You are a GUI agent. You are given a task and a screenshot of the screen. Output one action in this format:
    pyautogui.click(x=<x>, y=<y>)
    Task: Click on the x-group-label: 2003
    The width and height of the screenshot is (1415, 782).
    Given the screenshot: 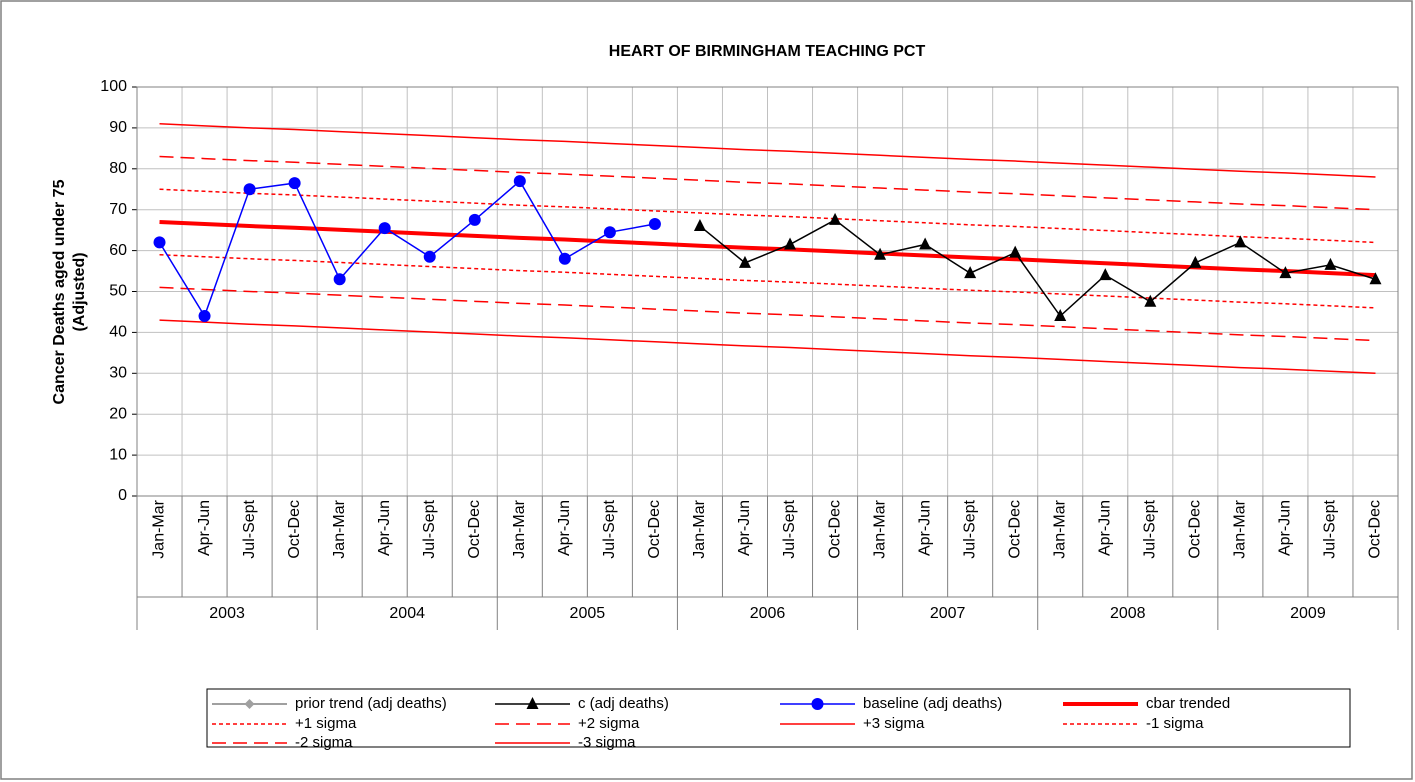 What is the action you would take?
    pyautogui.click(x=227, y=613)
    